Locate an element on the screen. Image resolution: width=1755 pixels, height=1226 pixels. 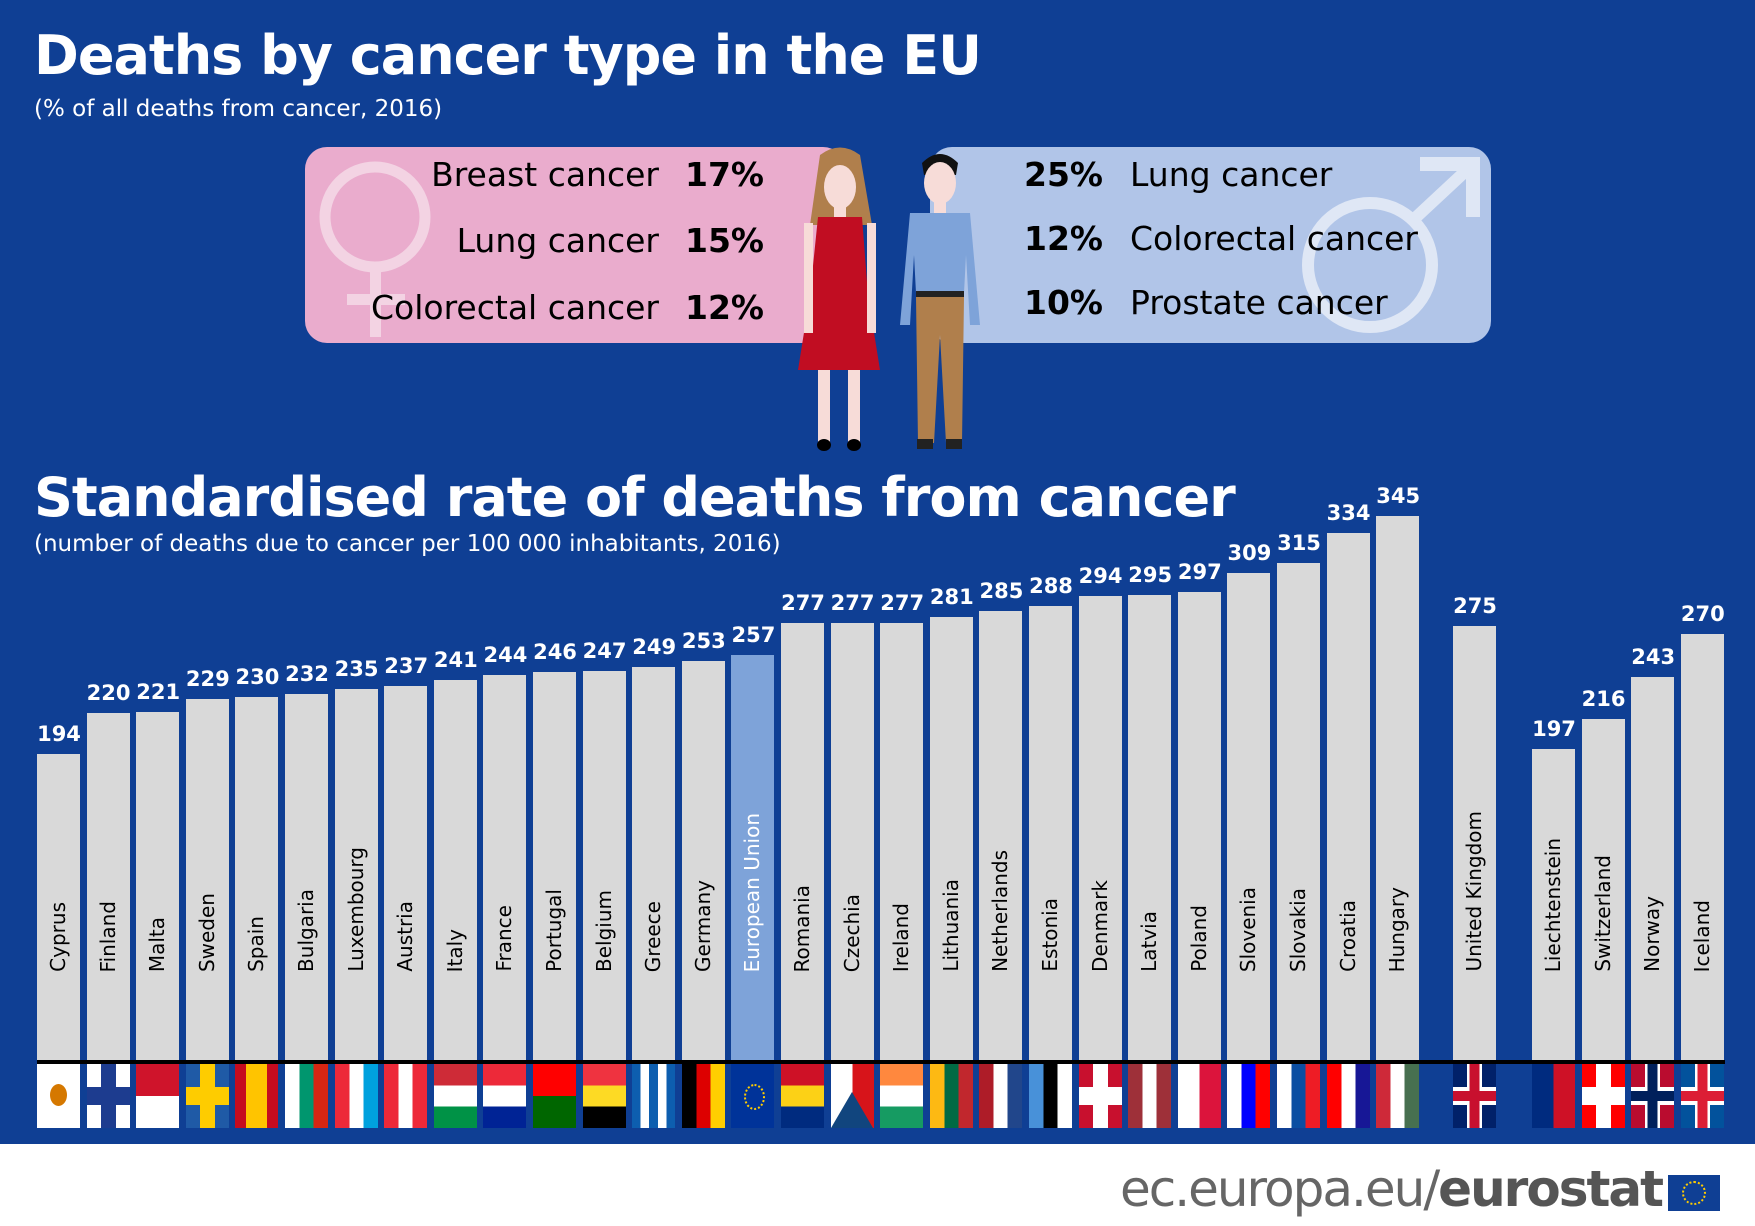
flag-portugal-icon is located at coordinates (554, 1096).